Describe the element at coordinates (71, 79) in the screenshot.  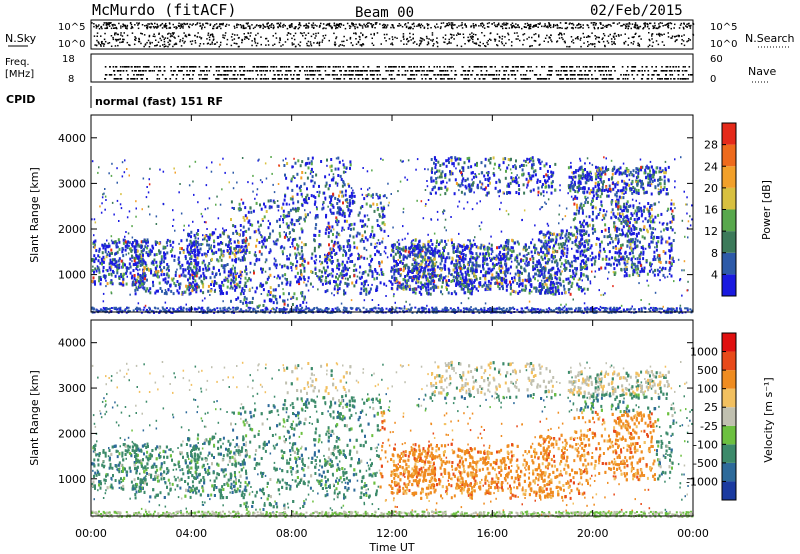
I see `freq-tick-bottom: 8` at that location.